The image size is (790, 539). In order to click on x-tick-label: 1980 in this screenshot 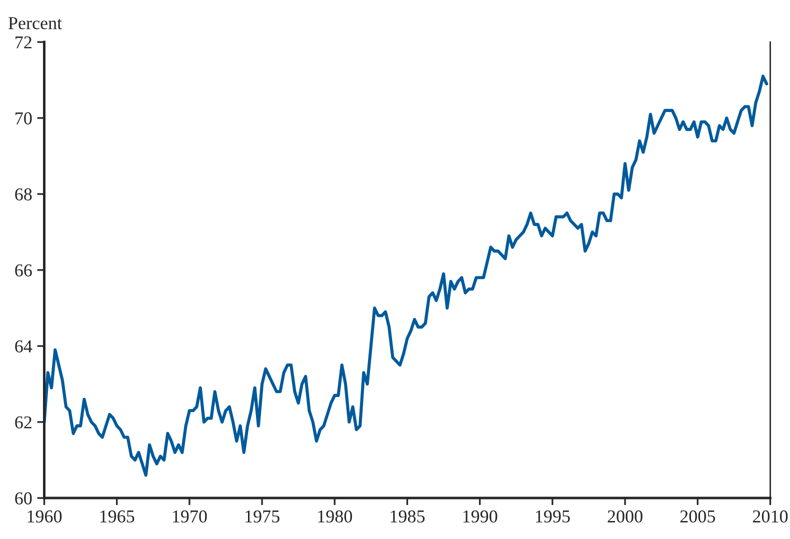, I will do `click(335, 516)`.